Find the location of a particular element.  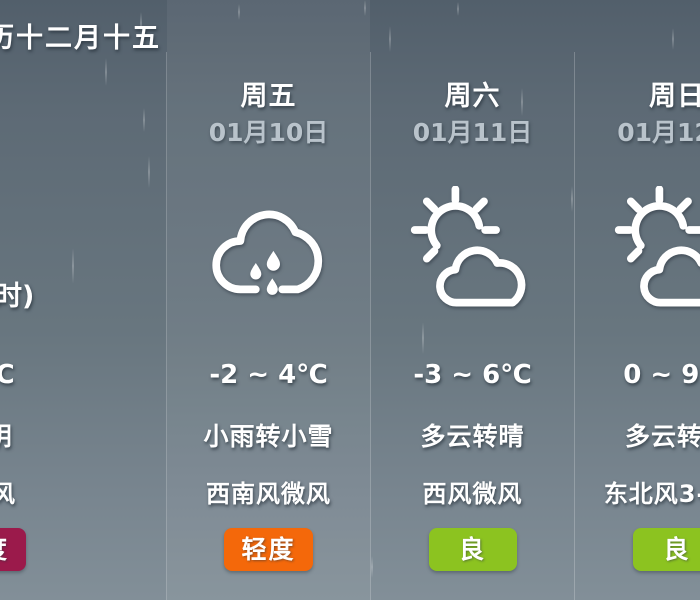

aqi-badge-label: 轻度 is located at coordinates (268, 549).